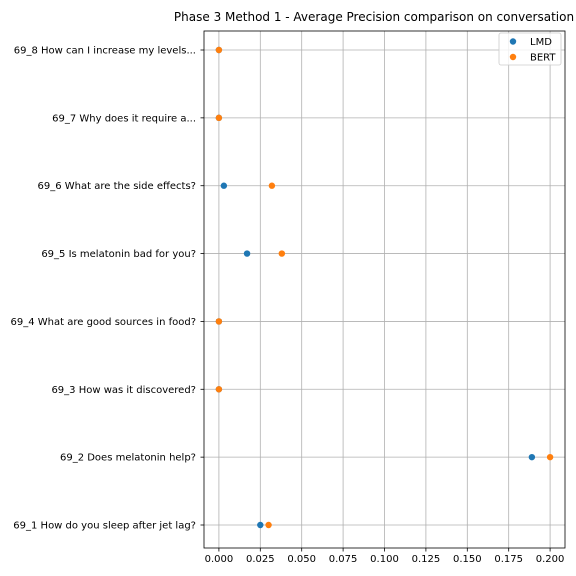 Image resolution: width=576 pixels, height=576 pixels. What do you see at coordinates (384, 559) in the screenshot?
I see `x-tick-label: 0.100` at bounding box center [384, 559].